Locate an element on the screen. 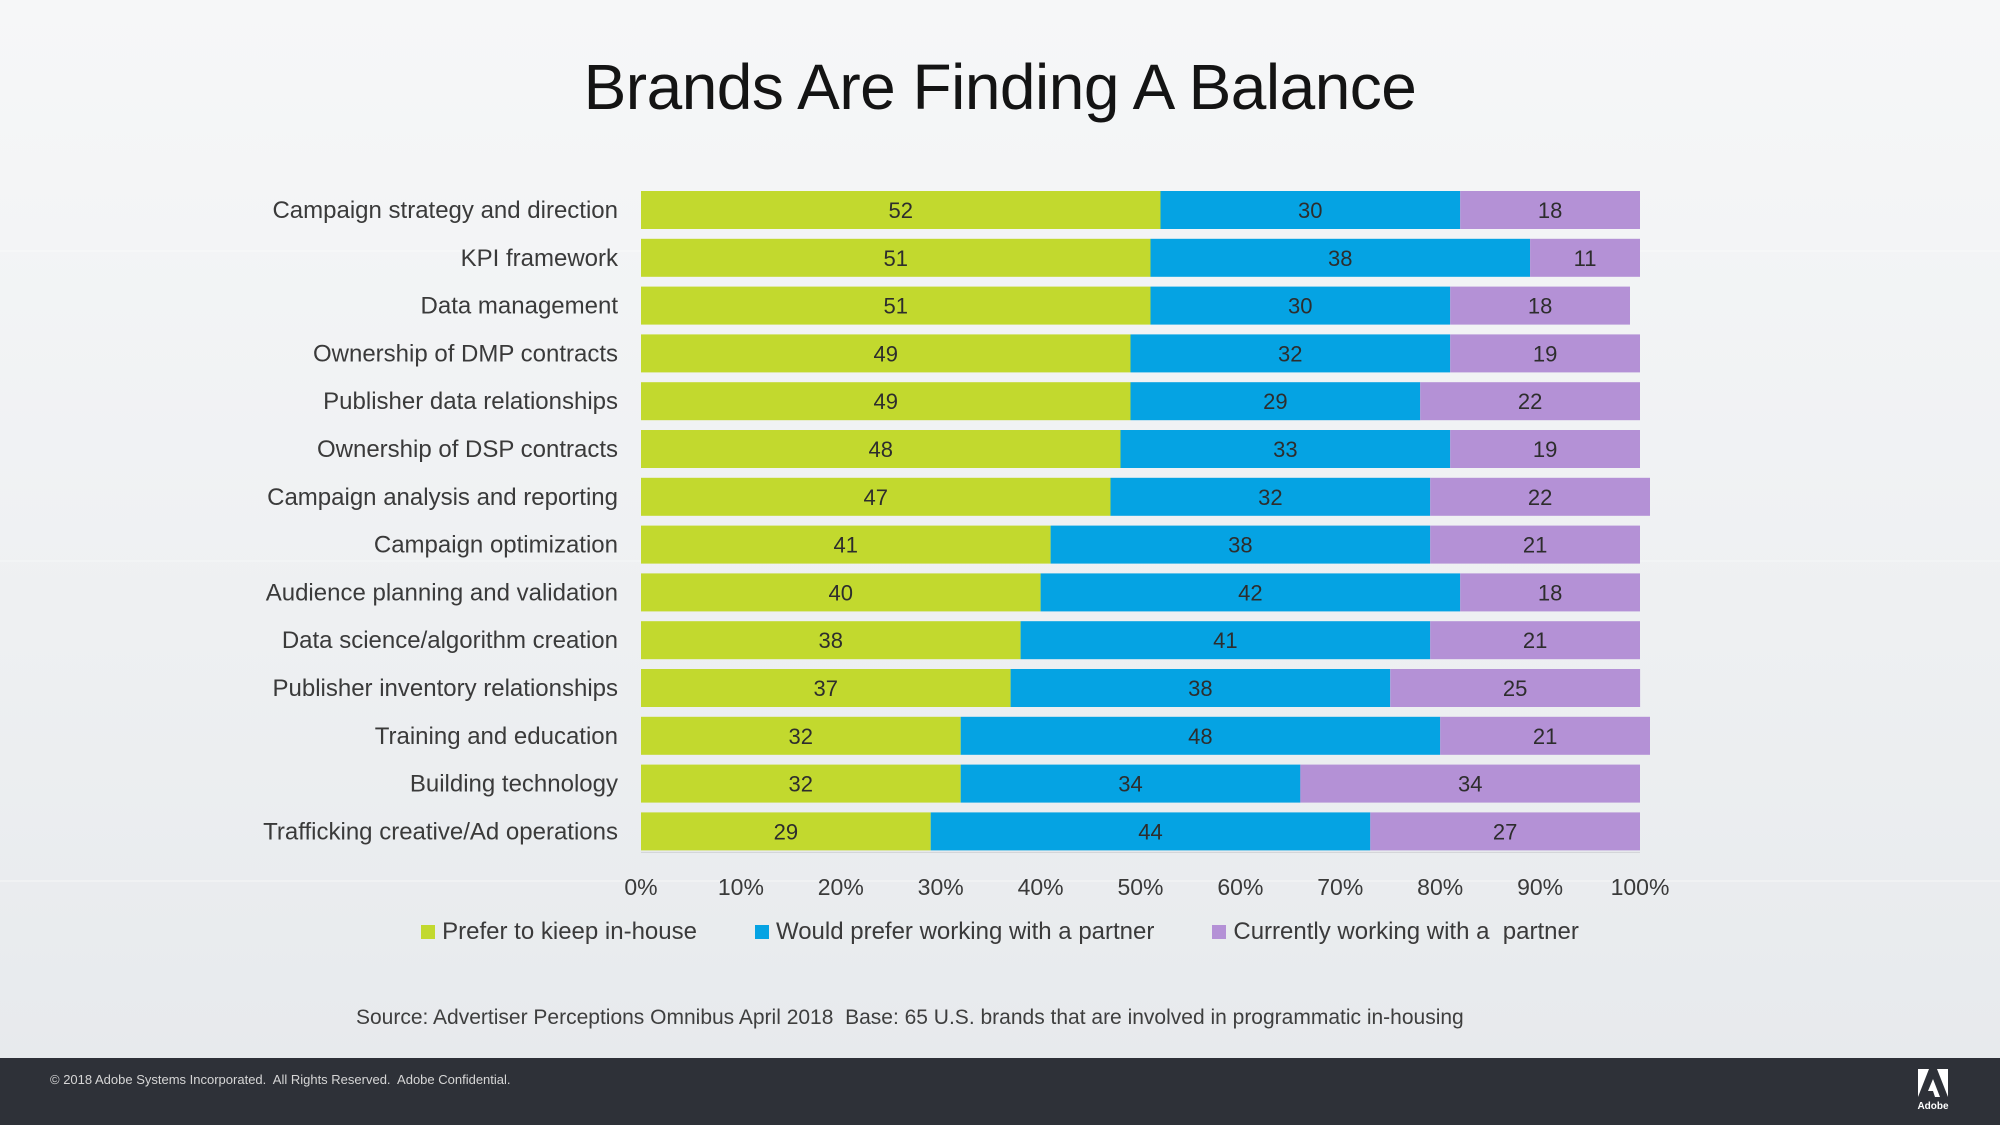  data-label-current-partner-building-technology: 34 is located at coordinates (1470, 784).